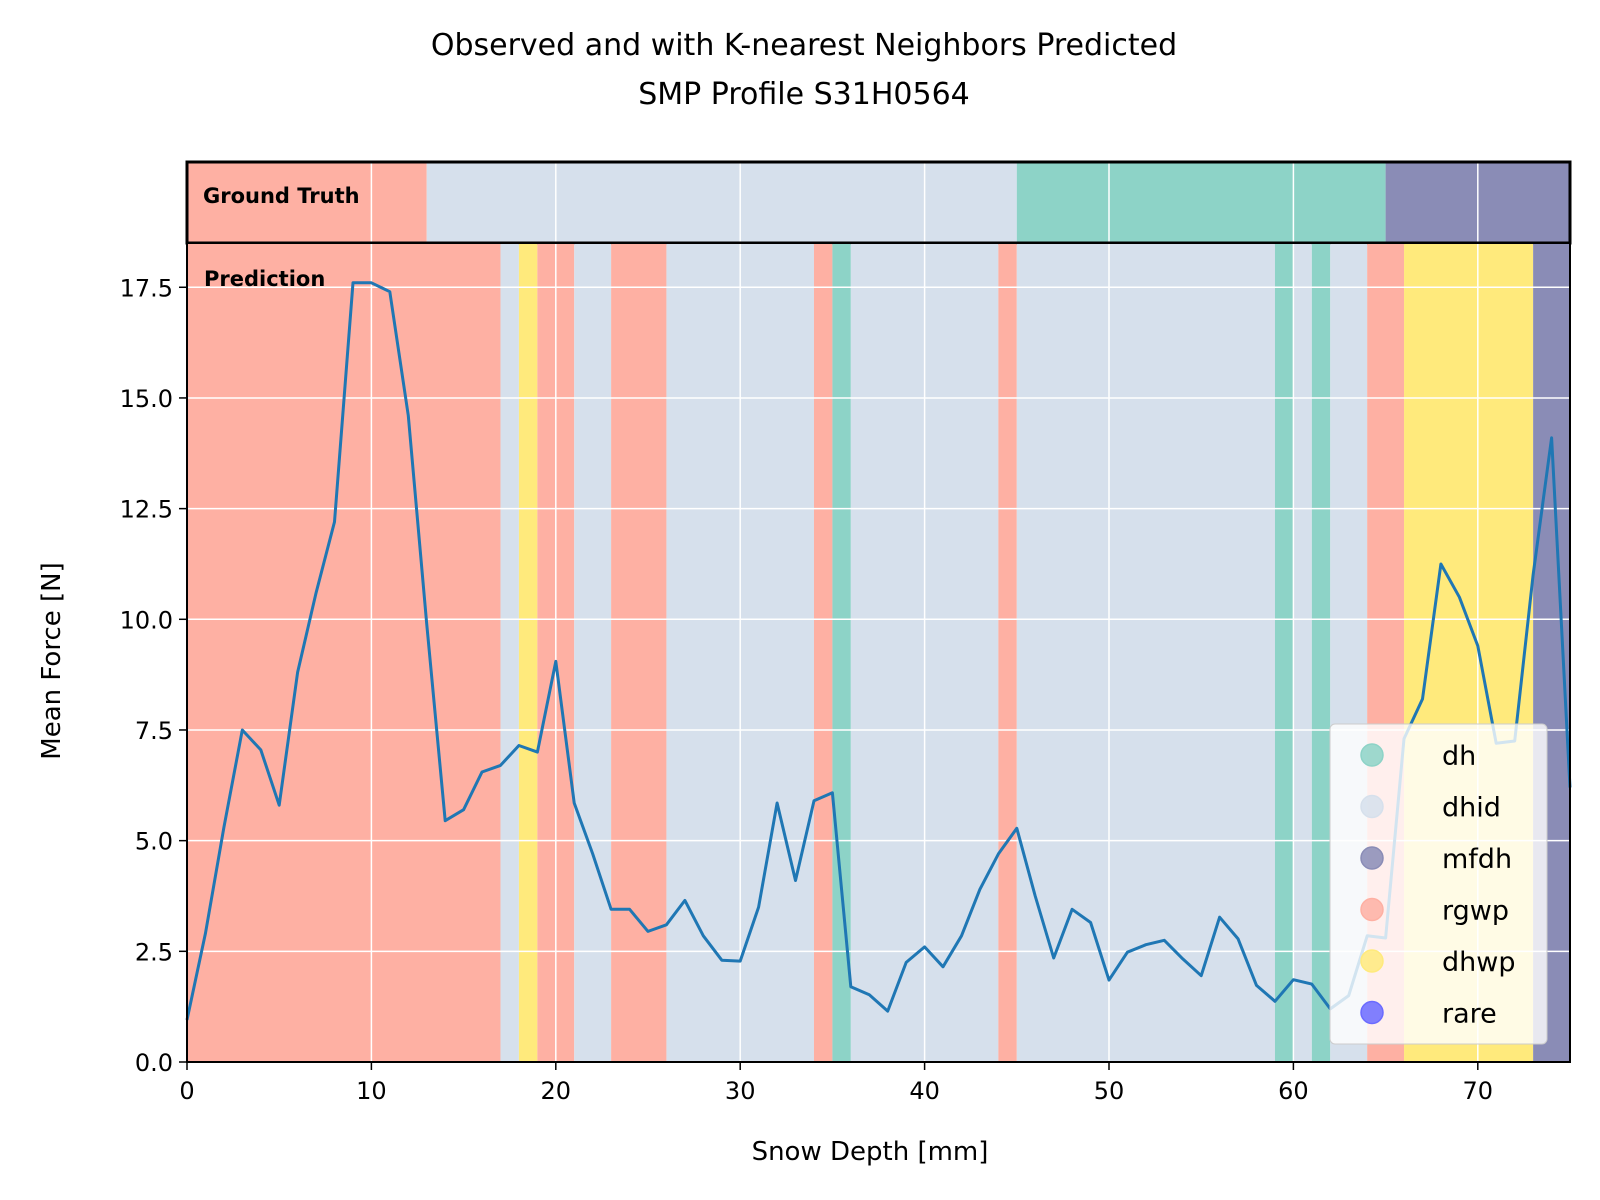 The height and width of the screenshot is (1200, 1600). What do you see at coordinates (1372, 1013) in the screenshot?
I see `legend-marker-rare` at bounding box center [1372, 1013].